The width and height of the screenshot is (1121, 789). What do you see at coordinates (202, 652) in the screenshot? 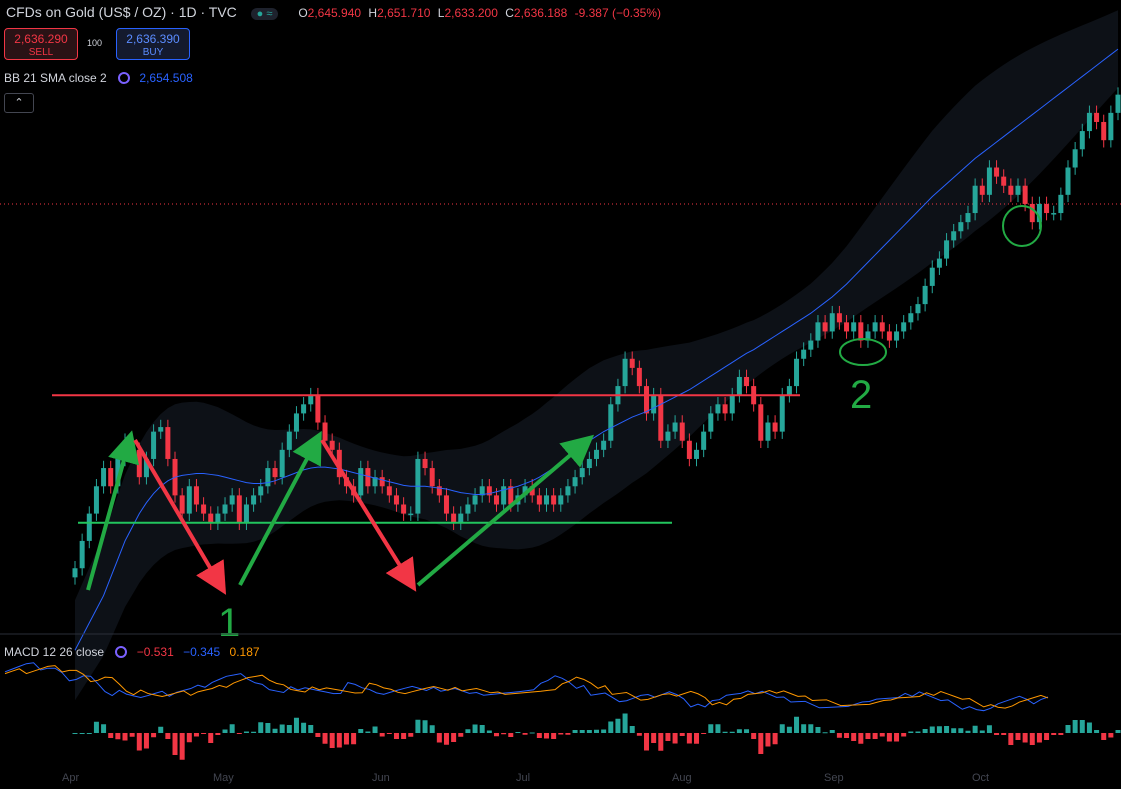
I see `signal-value: −0.345` at bounding box center [202, 652].